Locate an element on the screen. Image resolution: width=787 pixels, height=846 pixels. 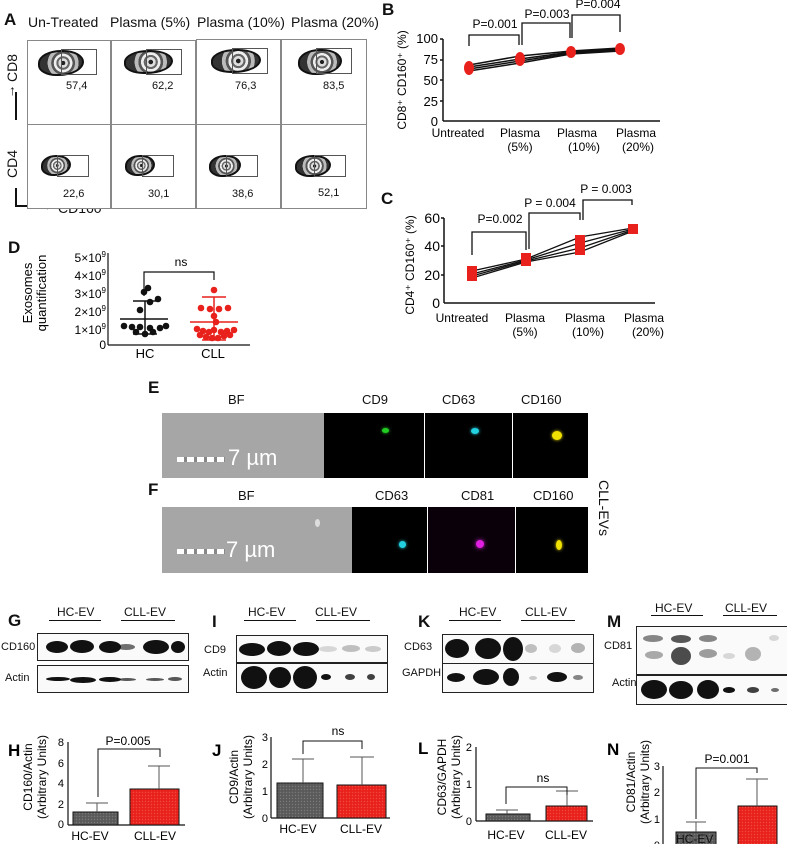
col-header-plasma5: Plasma (5%) is located at coordinates (150, 22).